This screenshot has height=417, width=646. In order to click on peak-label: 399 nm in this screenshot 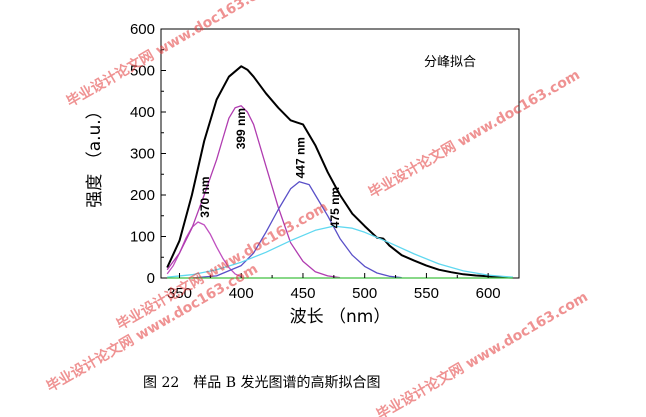, I will do `click(241, 128)`.